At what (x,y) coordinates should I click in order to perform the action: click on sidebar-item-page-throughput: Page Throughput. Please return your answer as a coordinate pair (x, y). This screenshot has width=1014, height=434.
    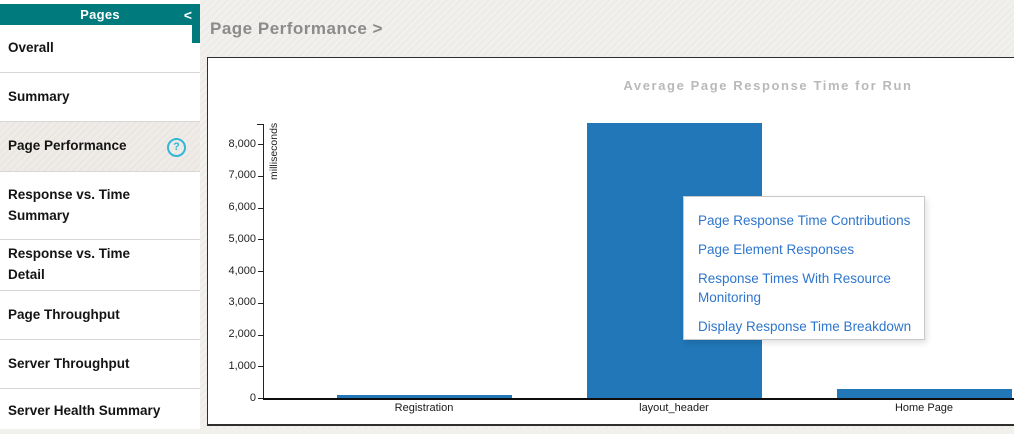
    Looking at the image, I should click on (100, 315).